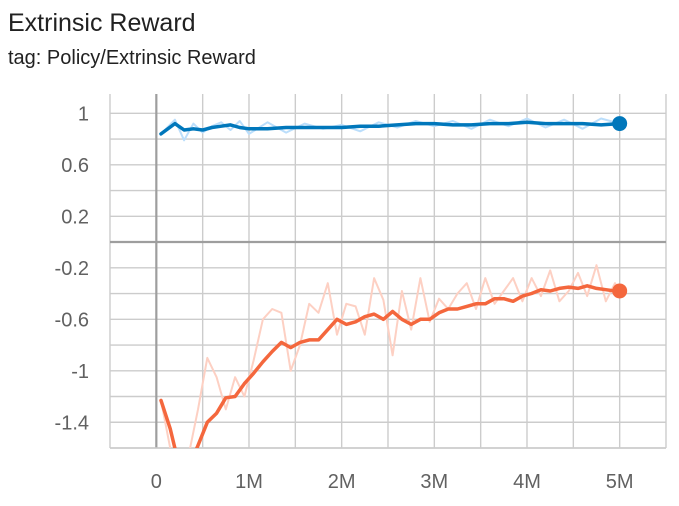 This screenshot has height=506, width=679. I want to click on y-tick-label: 0.6, so click(75, 166).